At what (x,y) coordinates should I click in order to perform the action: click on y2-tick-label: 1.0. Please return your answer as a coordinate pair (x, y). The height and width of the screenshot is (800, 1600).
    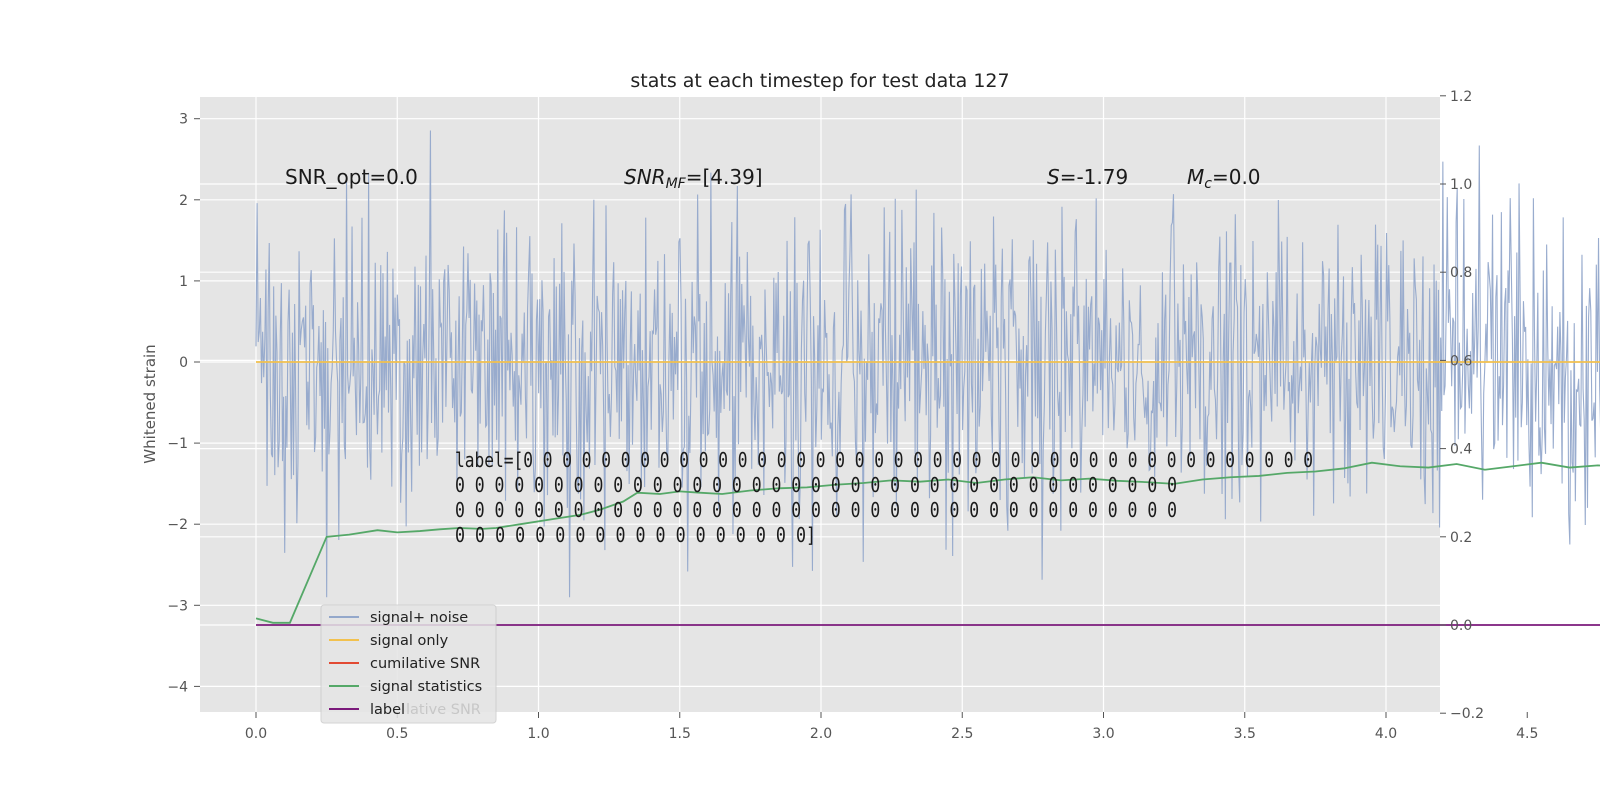
    Looking at the image, I should click on (1461, 185).